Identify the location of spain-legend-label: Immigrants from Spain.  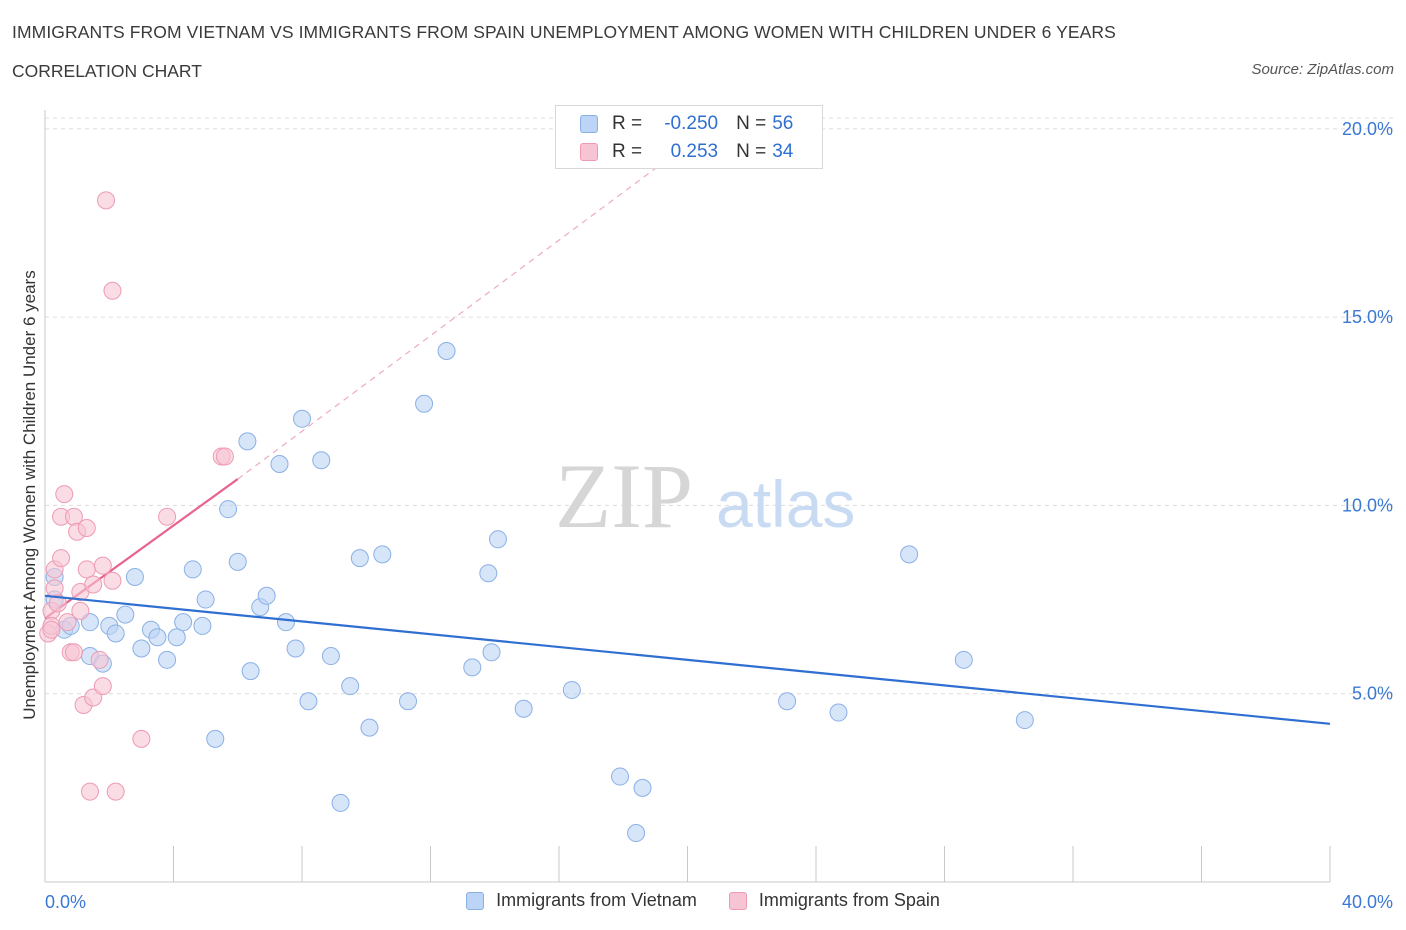
(849, 900).